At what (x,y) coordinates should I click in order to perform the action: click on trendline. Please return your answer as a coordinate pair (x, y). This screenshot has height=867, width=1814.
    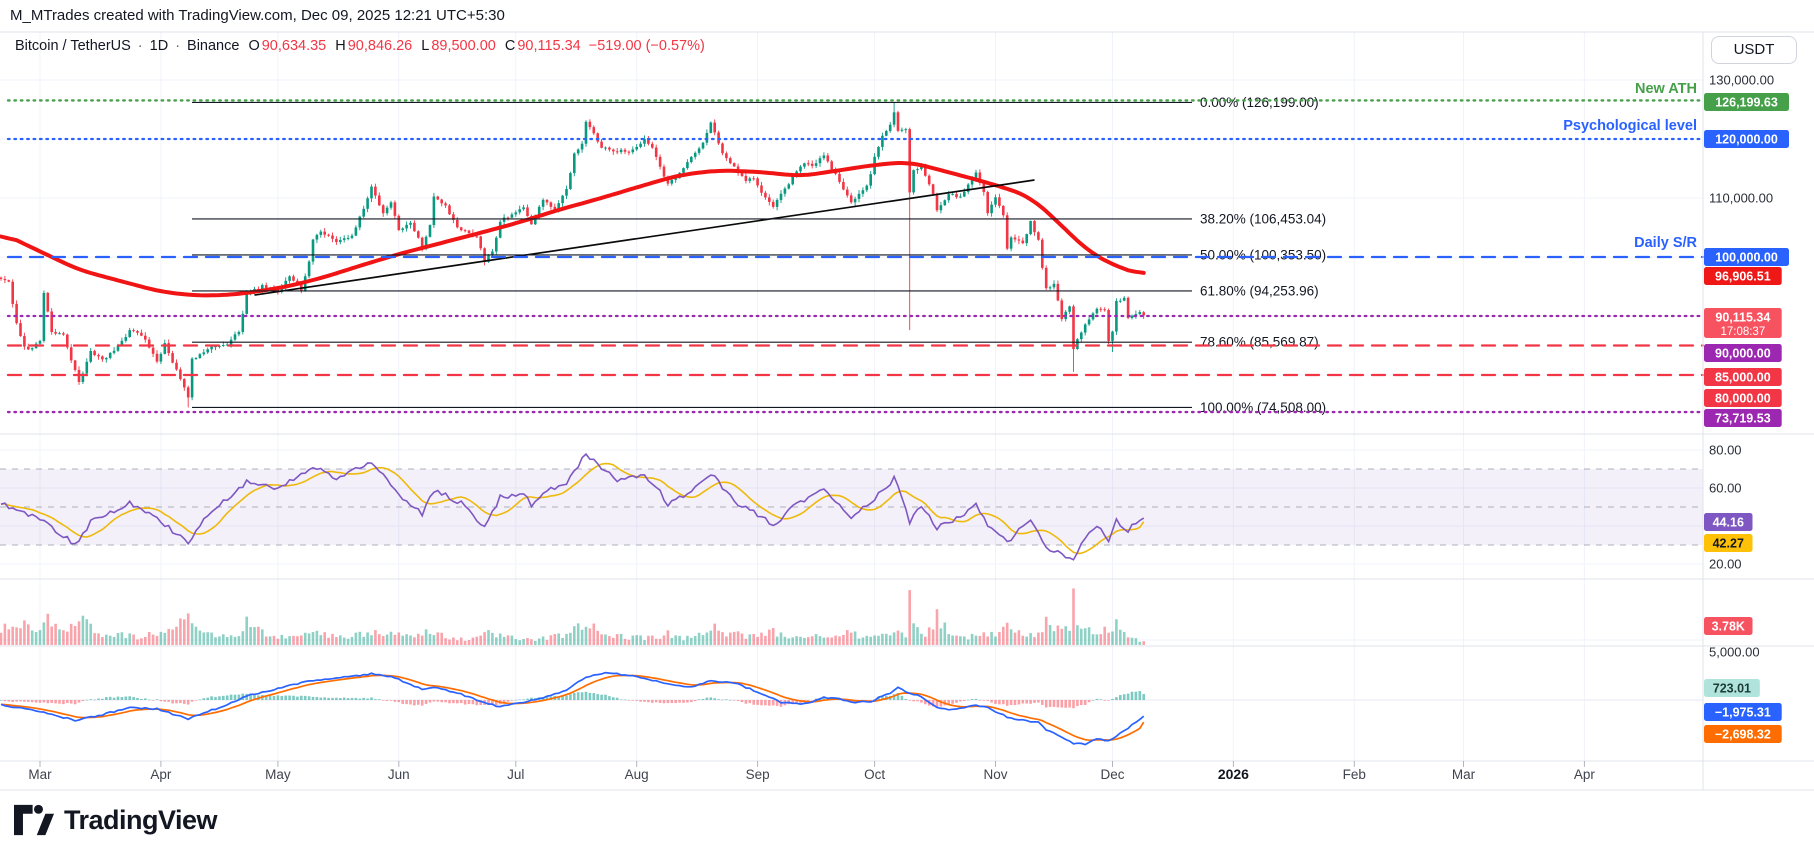
    Looking at the image, I should click on (644, 237).